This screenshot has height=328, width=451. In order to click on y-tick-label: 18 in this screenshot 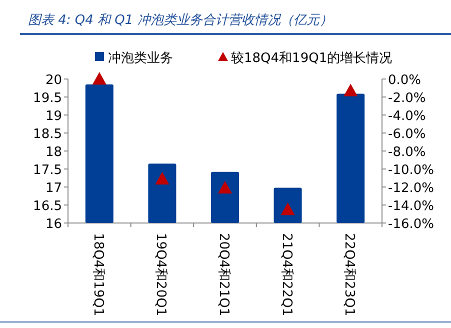, I will do `click(53, 152)`.